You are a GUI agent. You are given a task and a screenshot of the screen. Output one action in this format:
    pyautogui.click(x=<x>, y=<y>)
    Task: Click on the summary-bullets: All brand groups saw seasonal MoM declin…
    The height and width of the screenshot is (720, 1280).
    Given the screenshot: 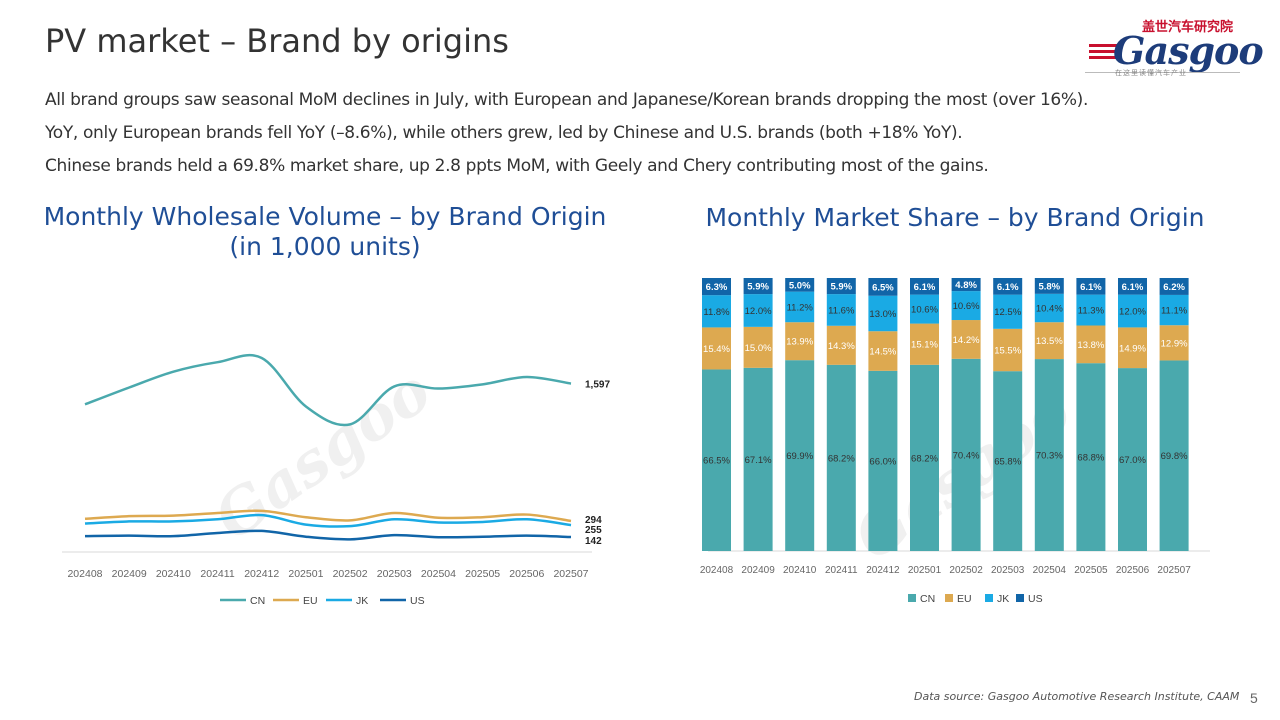 What is the action you would take?
    pyautogui.click(x=566, y=133)
    